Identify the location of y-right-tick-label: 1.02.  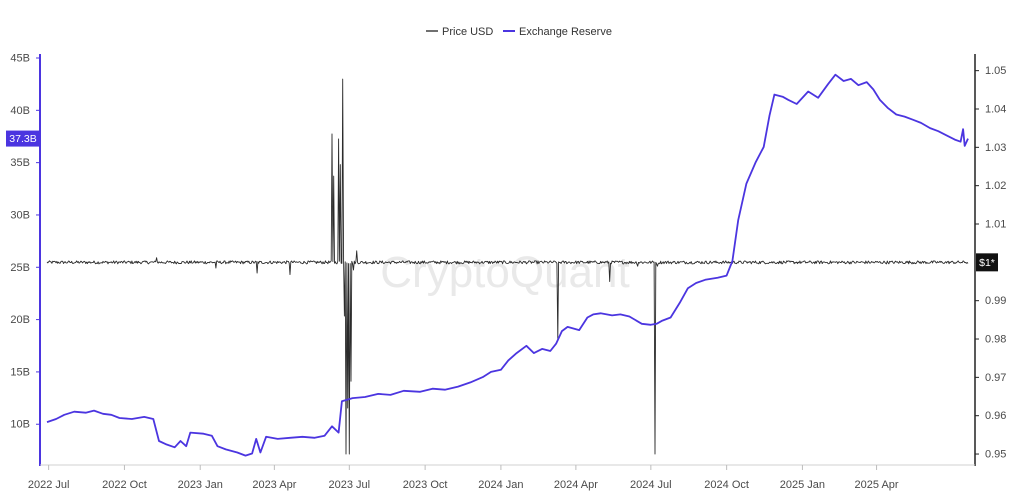
(995, 186).